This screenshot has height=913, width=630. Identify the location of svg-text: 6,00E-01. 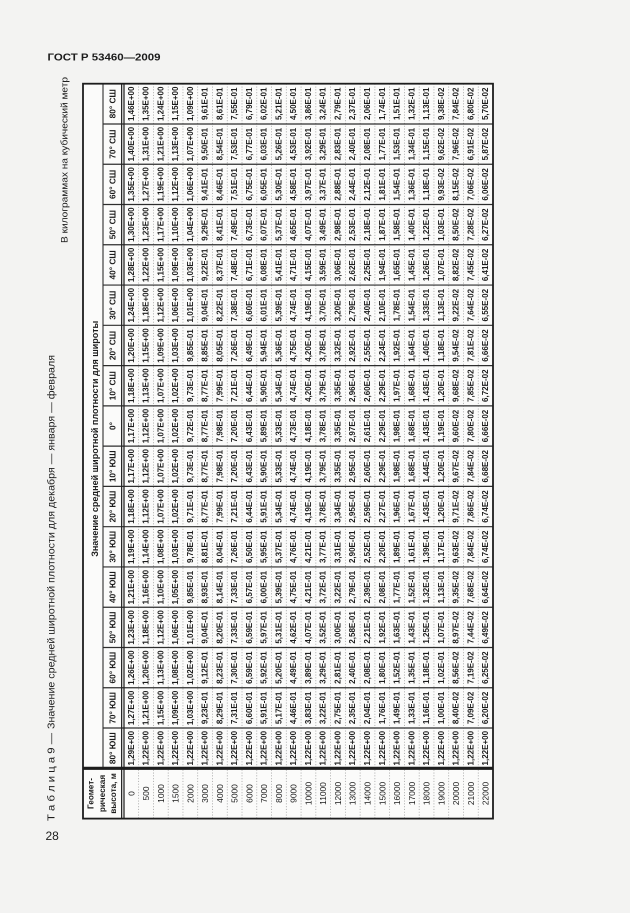
(264, 586).